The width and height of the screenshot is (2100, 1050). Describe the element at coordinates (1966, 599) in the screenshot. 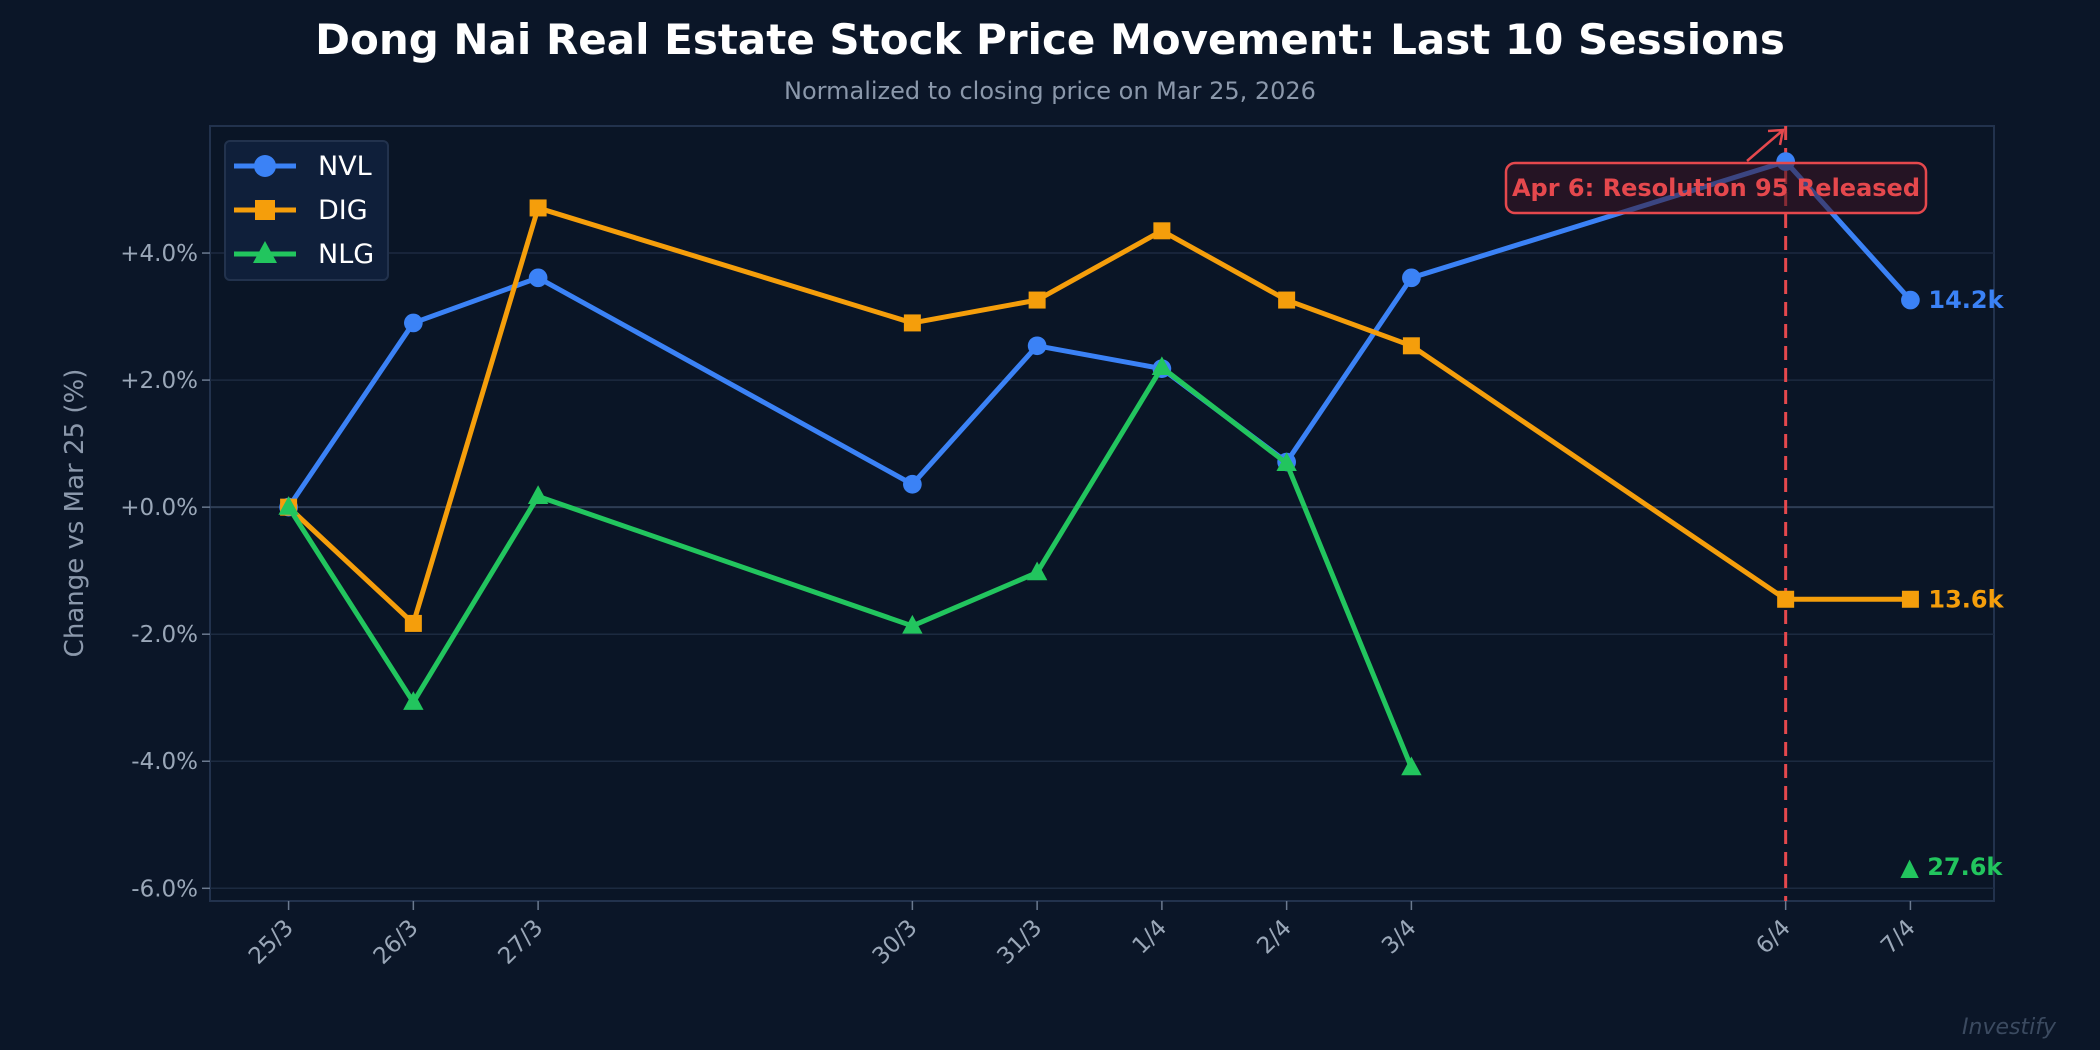

I see `end-label-dig: 13.6k` at that location.